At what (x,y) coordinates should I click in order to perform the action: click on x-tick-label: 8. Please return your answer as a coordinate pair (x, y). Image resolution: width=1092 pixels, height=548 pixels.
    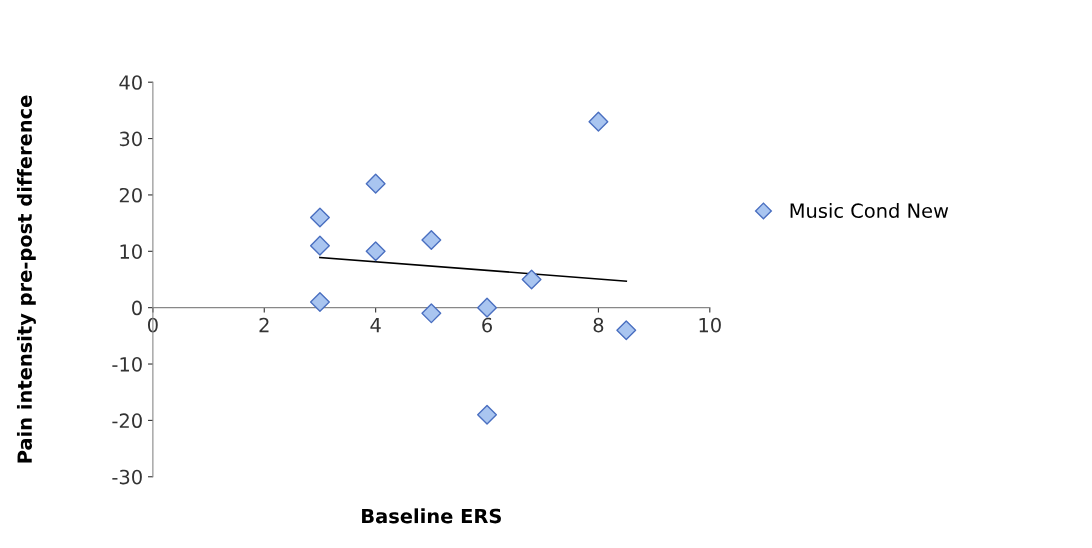
    Looking at the image, I should click on (598, 325).